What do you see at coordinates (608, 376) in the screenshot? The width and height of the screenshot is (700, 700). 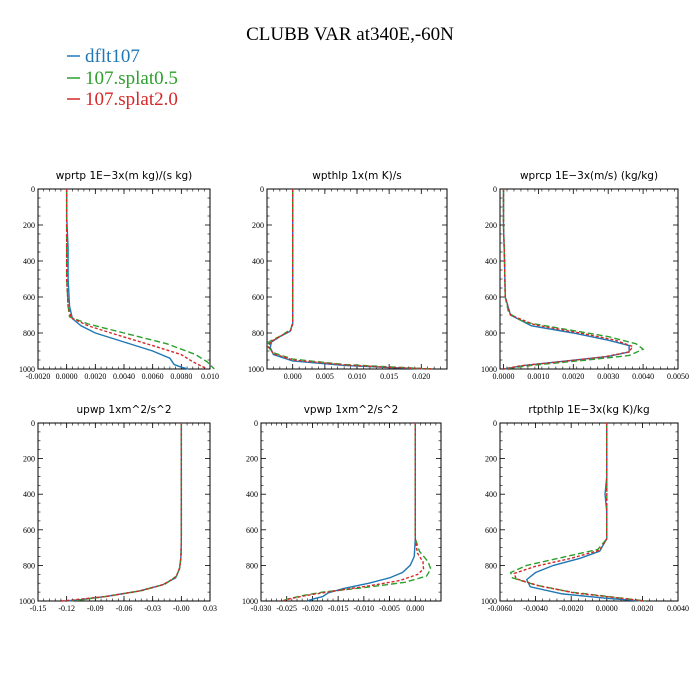 I see `x-tick-label: 0.0030` at bounding box center [608, 376].